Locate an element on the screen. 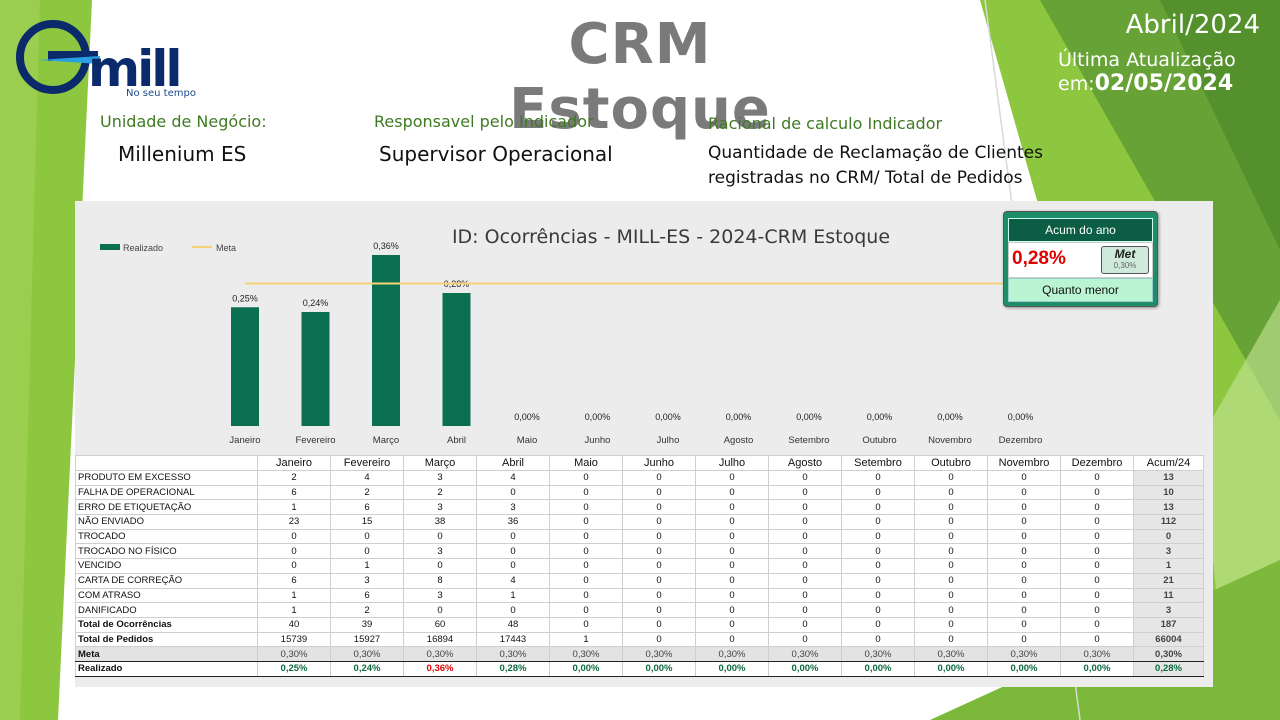  update-info: Última Atualização em:02/05/2024 is located at coordinates (1158, 72).